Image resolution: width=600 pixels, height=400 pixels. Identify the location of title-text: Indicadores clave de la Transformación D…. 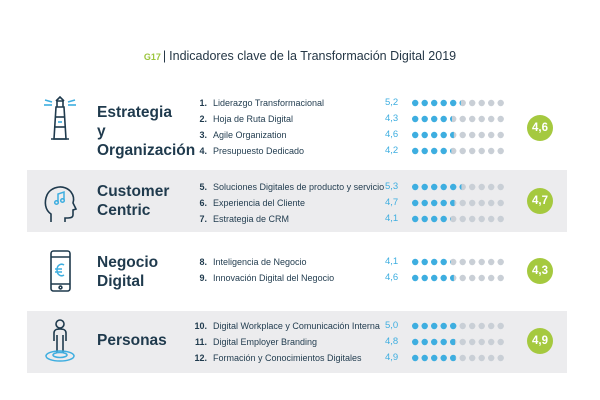
(313, 56).